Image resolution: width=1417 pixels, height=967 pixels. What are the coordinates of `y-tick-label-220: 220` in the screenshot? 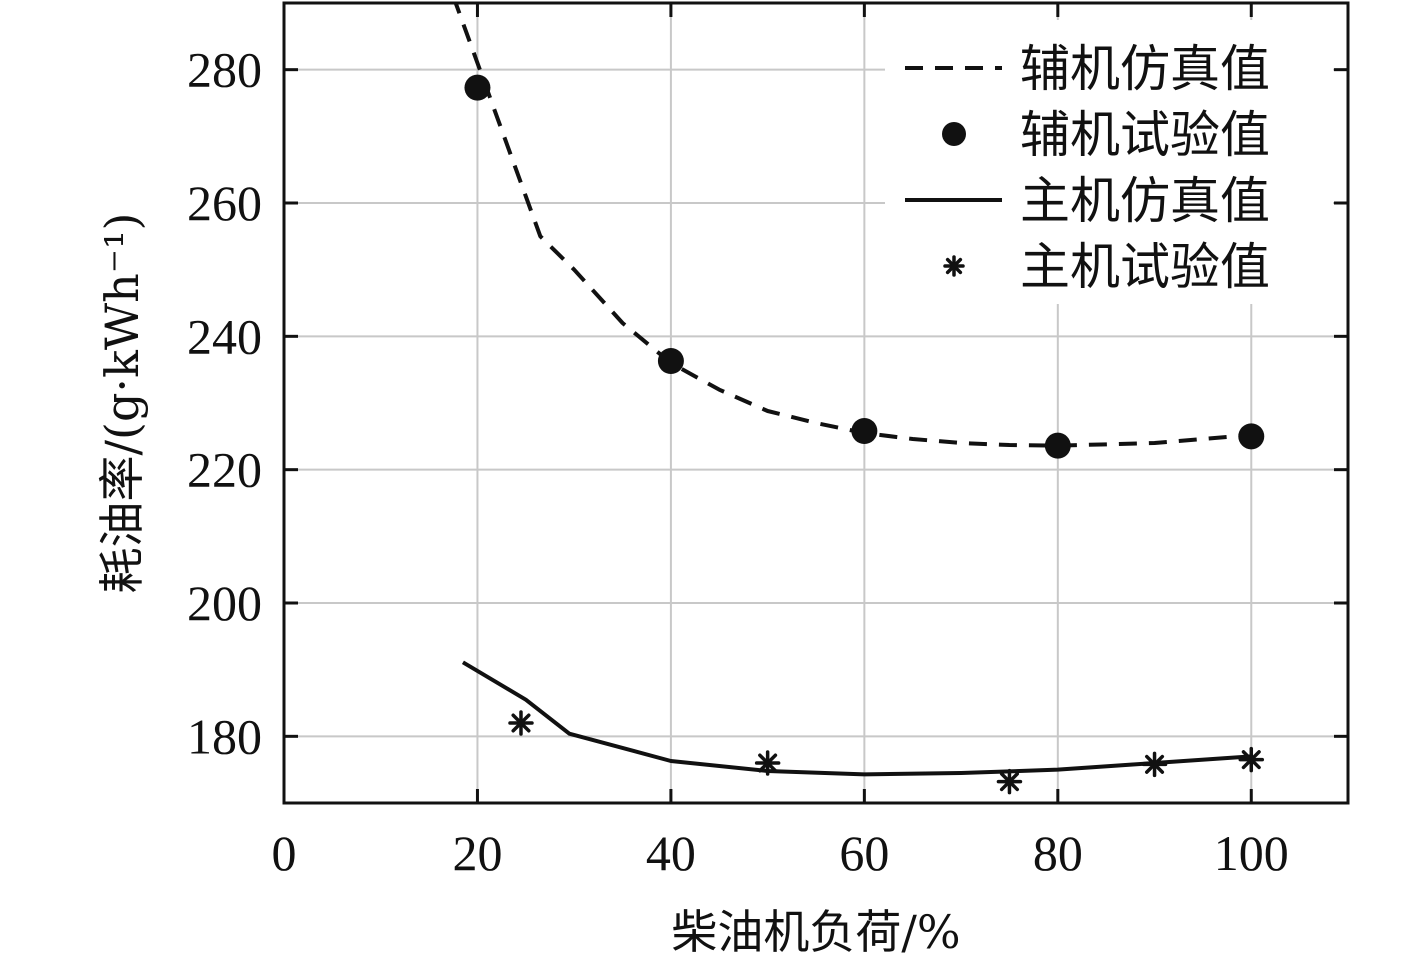 It's located at (224, 470).